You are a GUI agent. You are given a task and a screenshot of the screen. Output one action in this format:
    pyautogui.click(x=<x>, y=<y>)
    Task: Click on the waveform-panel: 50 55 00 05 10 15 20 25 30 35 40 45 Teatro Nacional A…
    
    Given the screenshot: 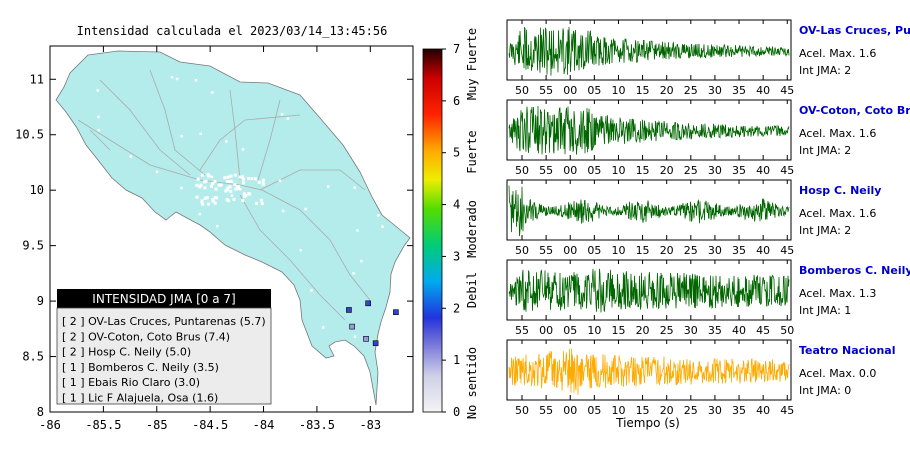 What is the action you would take?
    pyautogui.click(x=701, y=378)
    